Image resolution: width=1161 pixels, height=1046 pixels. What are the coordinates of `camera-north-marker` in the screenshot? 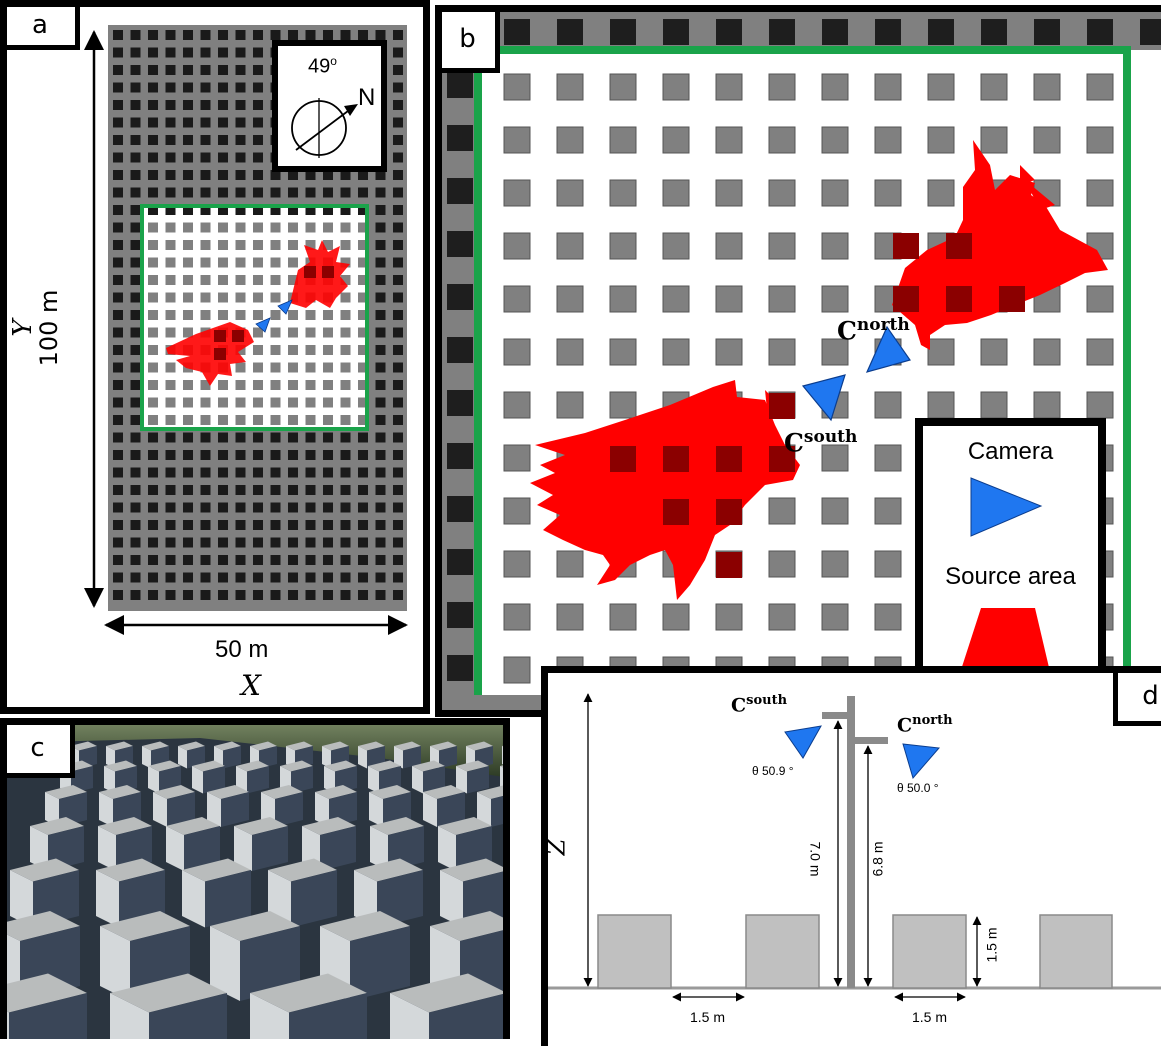 It's located at (285, 307).